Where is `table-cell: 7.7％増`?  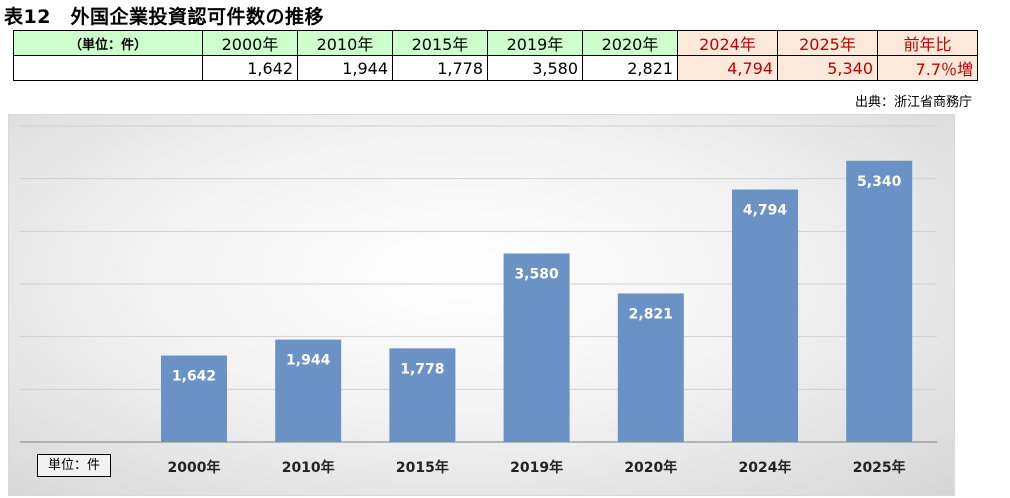
table-cell: 7.7％増 is located at coordinates (927, 68).